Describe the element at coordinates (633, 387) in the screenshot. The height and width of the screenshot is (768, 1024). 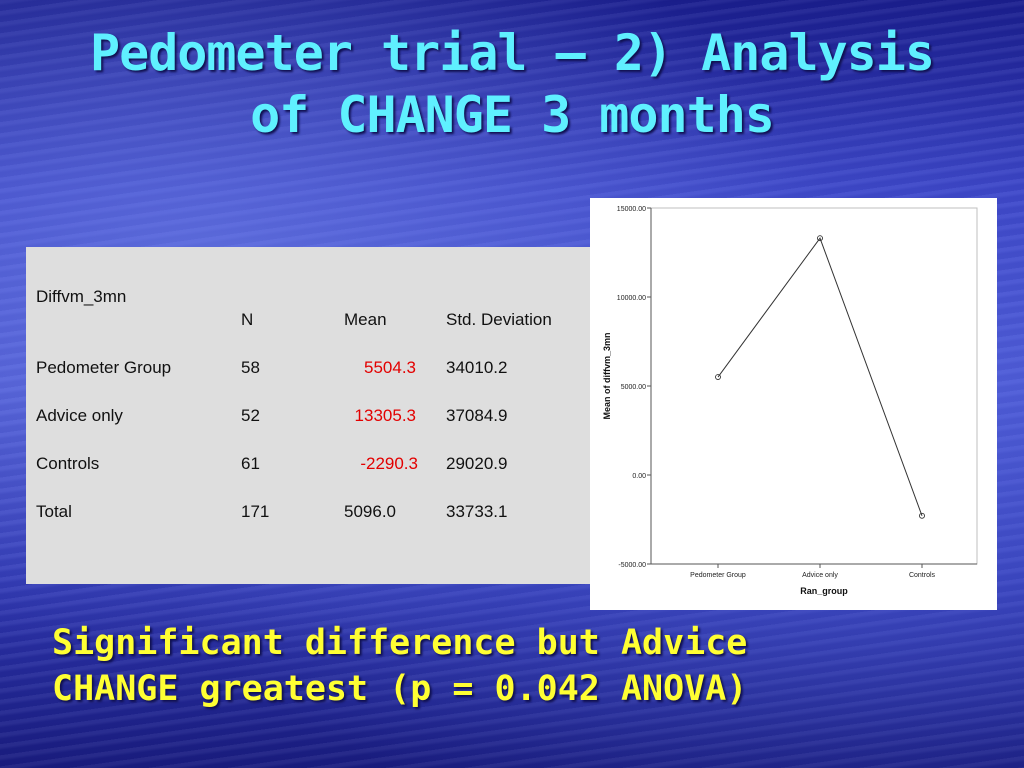
I see `y-tick-label: 5000.00` at that location.